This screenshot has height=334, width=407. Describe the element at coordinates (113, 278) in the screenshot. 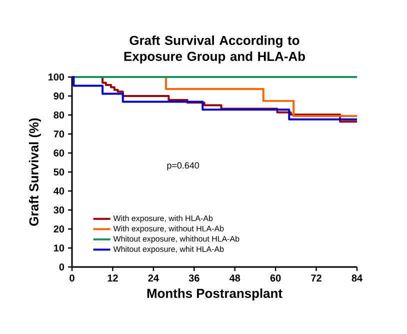

I see `x-tick-label: 12` at that location.